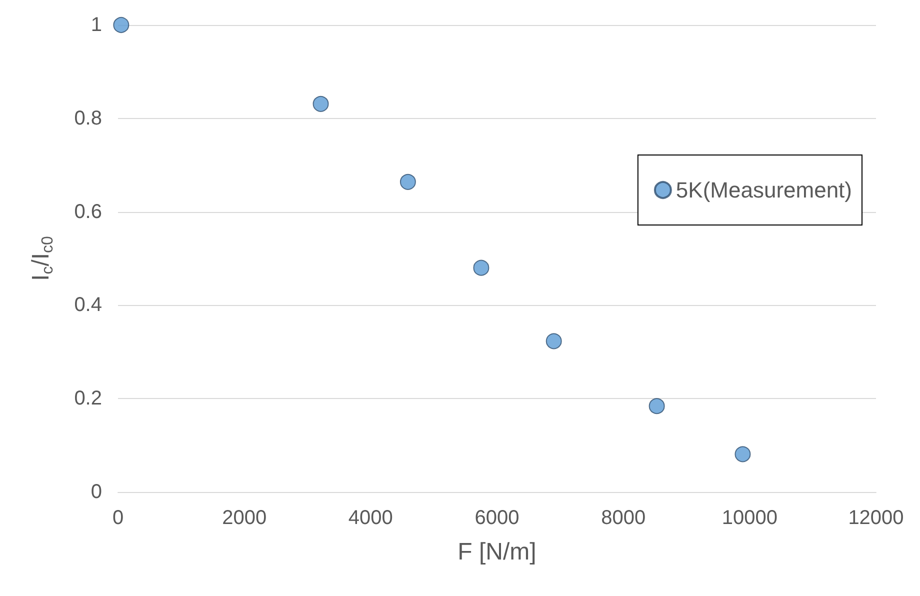 Image resolution: width=920 pixels, height=596 pixels. Describe the element at coordinates (118, 518) in the screenshot. I see `x-tick-label: 0` at that location.